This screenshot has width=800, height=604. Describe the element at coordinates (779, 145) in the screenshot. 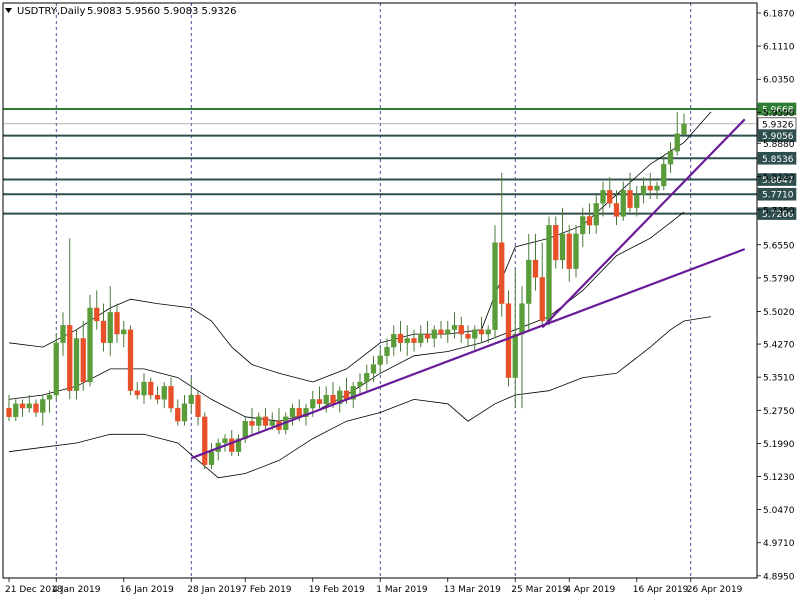

I see `y-tick-label-4: 5.8880` at that location.